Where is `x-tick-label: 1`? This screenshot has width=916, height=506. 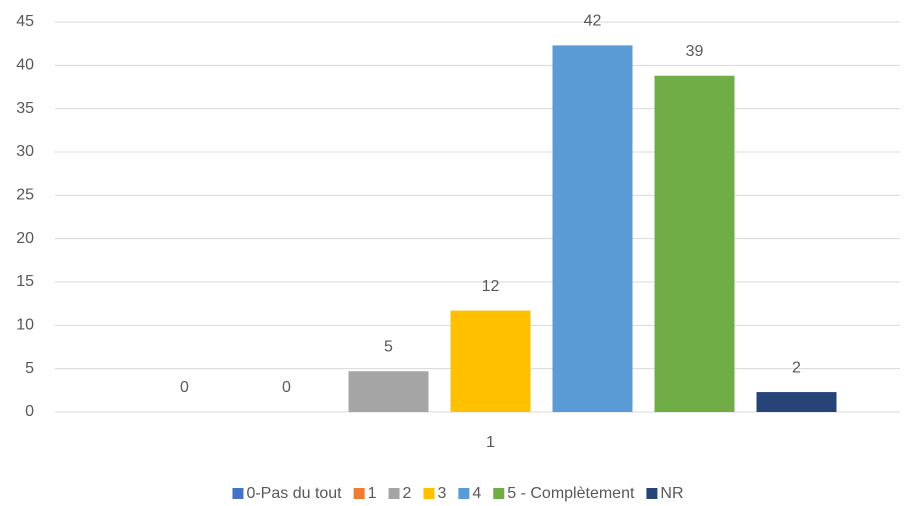 x-tick-label: 1 is located at coordinates (490, 442).